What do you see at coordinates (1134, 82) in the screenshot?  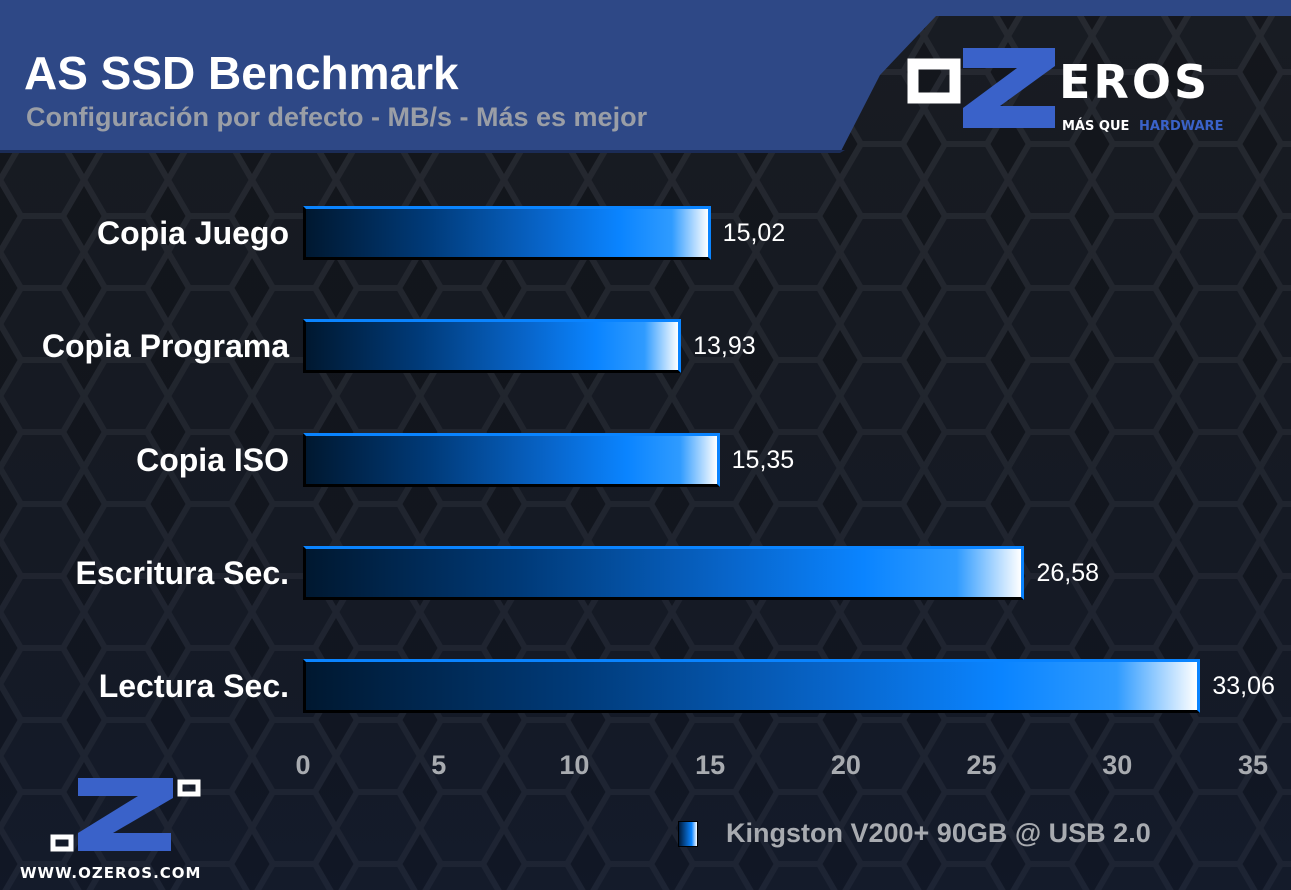 I see `svg-text: EROS` at bounding box center [1134, 82].